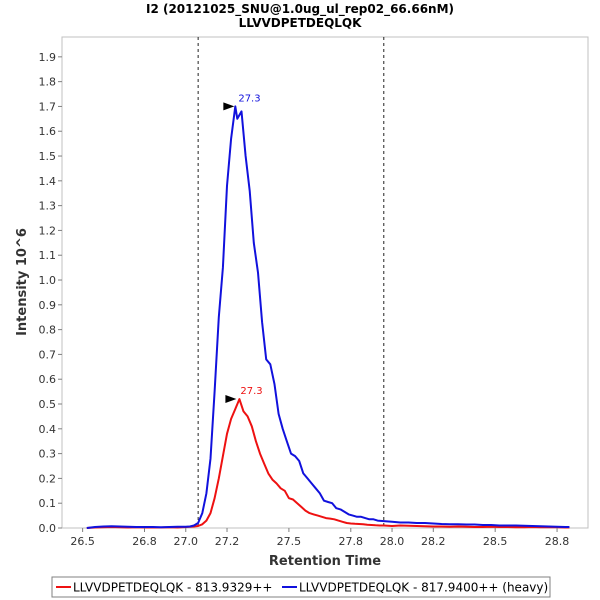  I want to click on legend-box, so click(301, 587).